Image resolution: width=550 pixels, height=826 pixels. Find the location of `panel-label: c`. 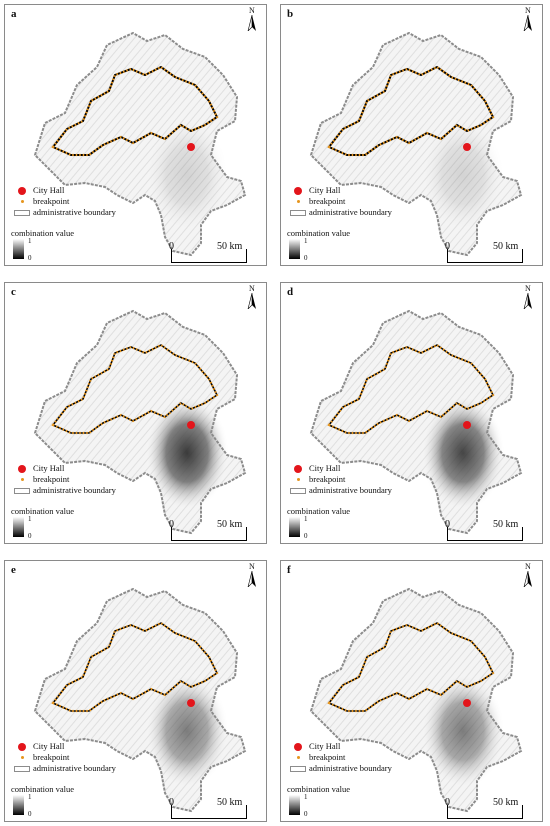

panel-label: c is located at coordinates (13, 292).